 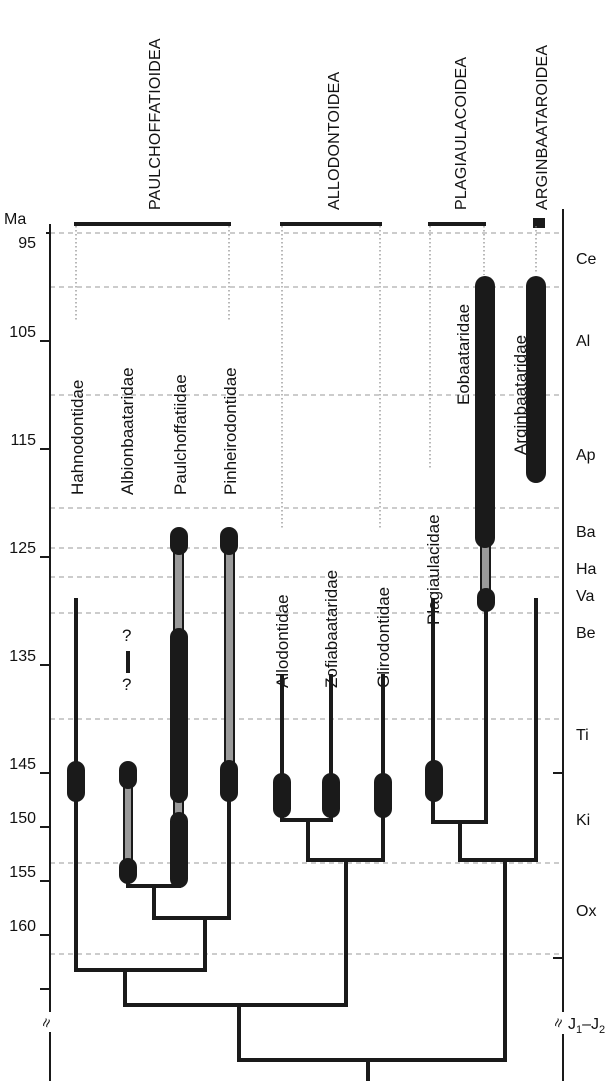 I want to click on family-label-hahnodontidae: Hahnodontidae, so click(x=77, y=437).